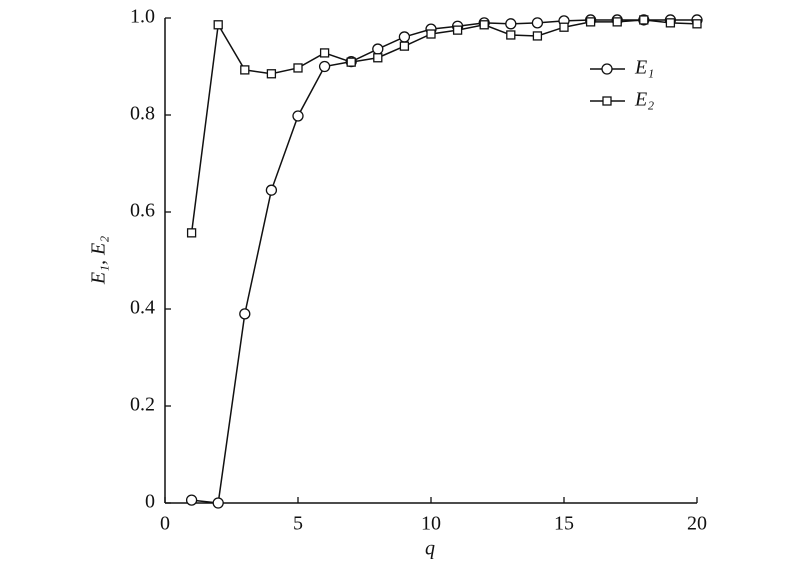  What do you see at coordinates (431, 524) in the screenshot?
I see `x-tick-label: 10` at bounding box center [431, 524].